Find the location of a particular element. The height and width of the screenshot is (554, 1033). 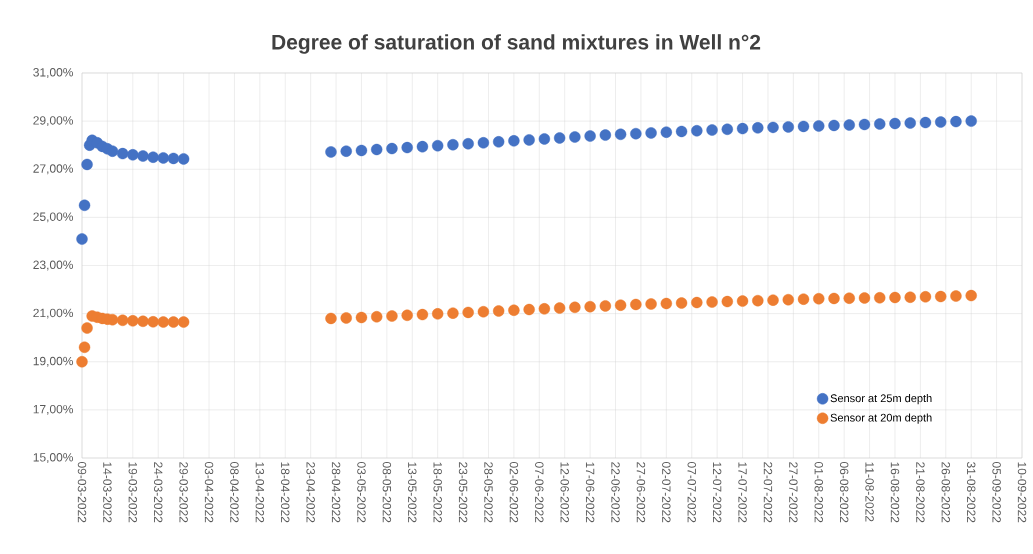

x-tick-label: 14-03-2022 is located at coordinates (107, 492).